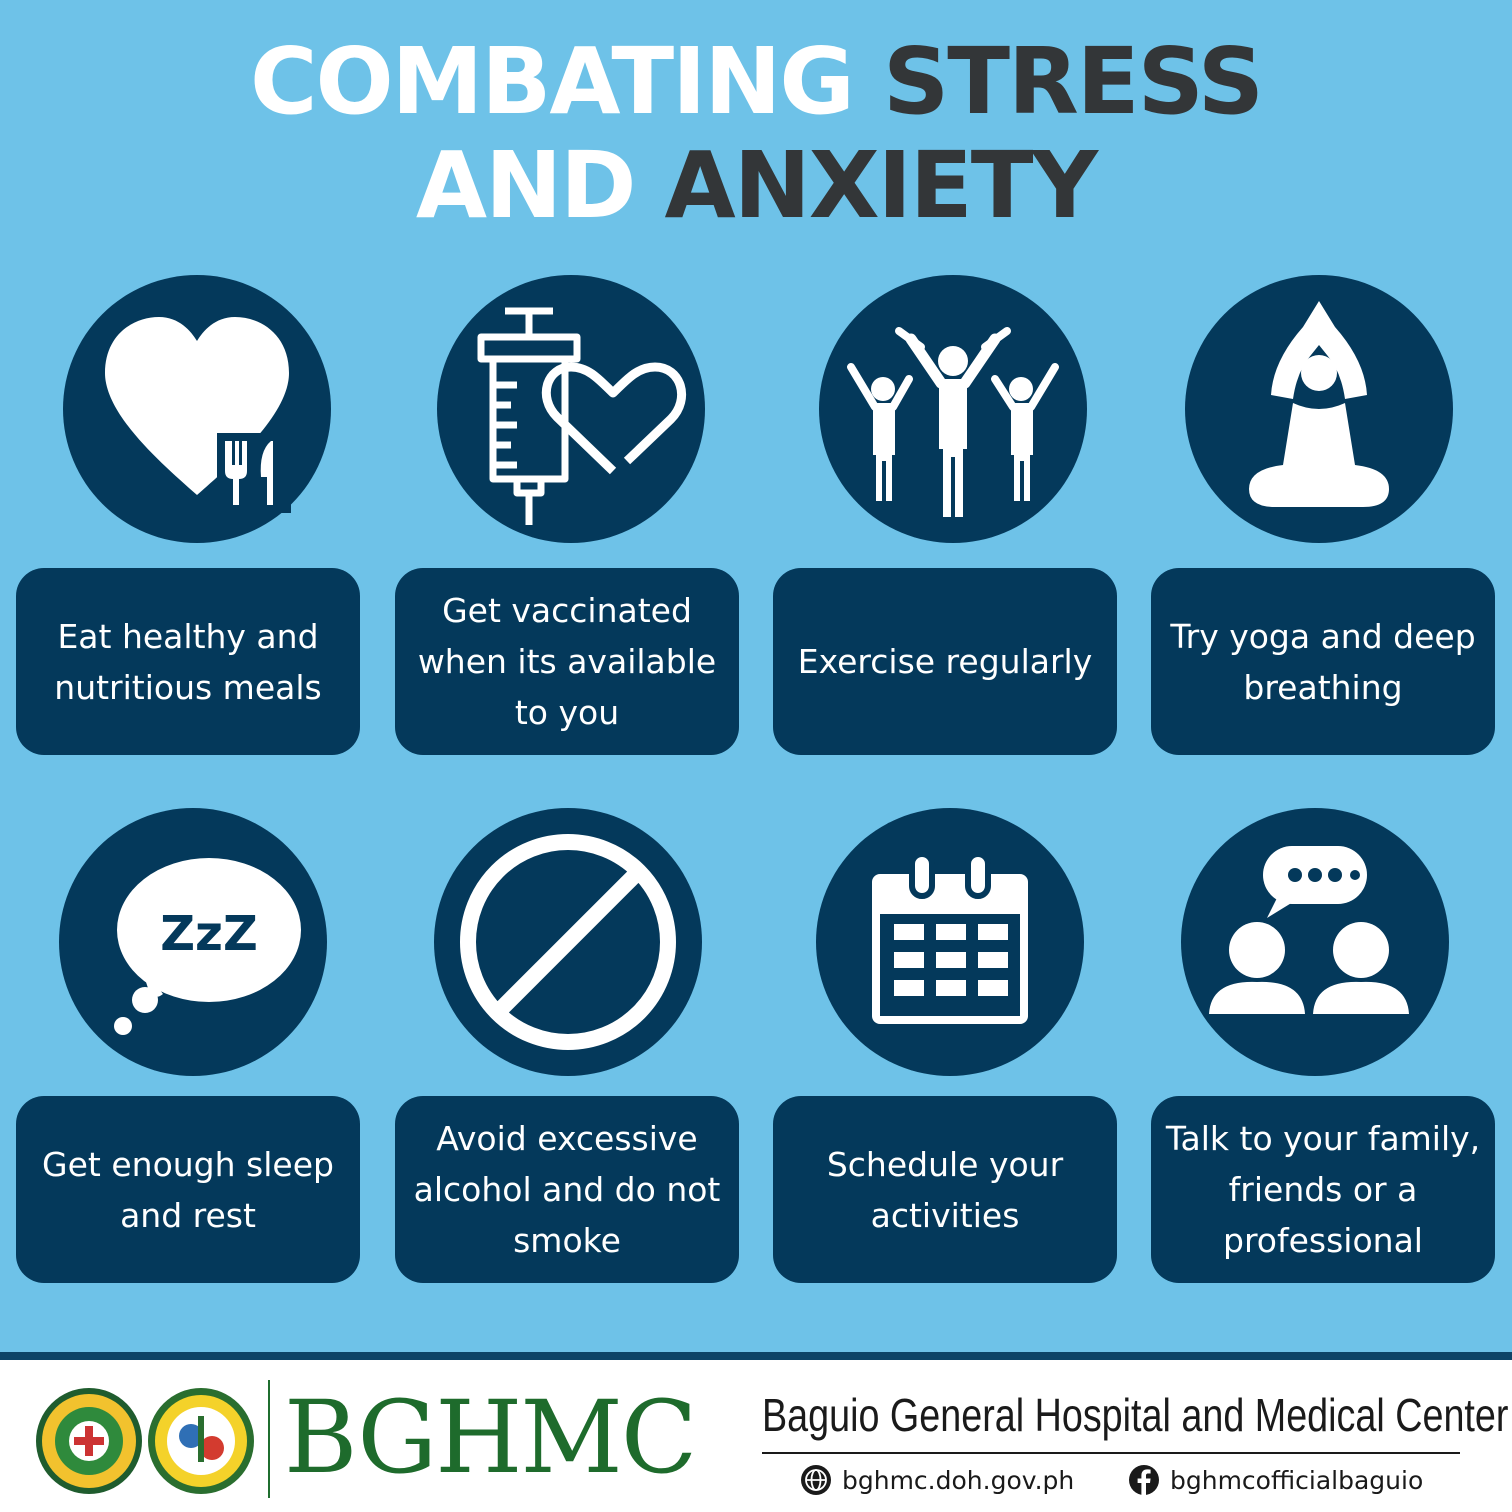  What do you see at coordinates (1144, 1480) in the screenshot?
I see `facebook-icon` at bounding box center [1144, 1480].